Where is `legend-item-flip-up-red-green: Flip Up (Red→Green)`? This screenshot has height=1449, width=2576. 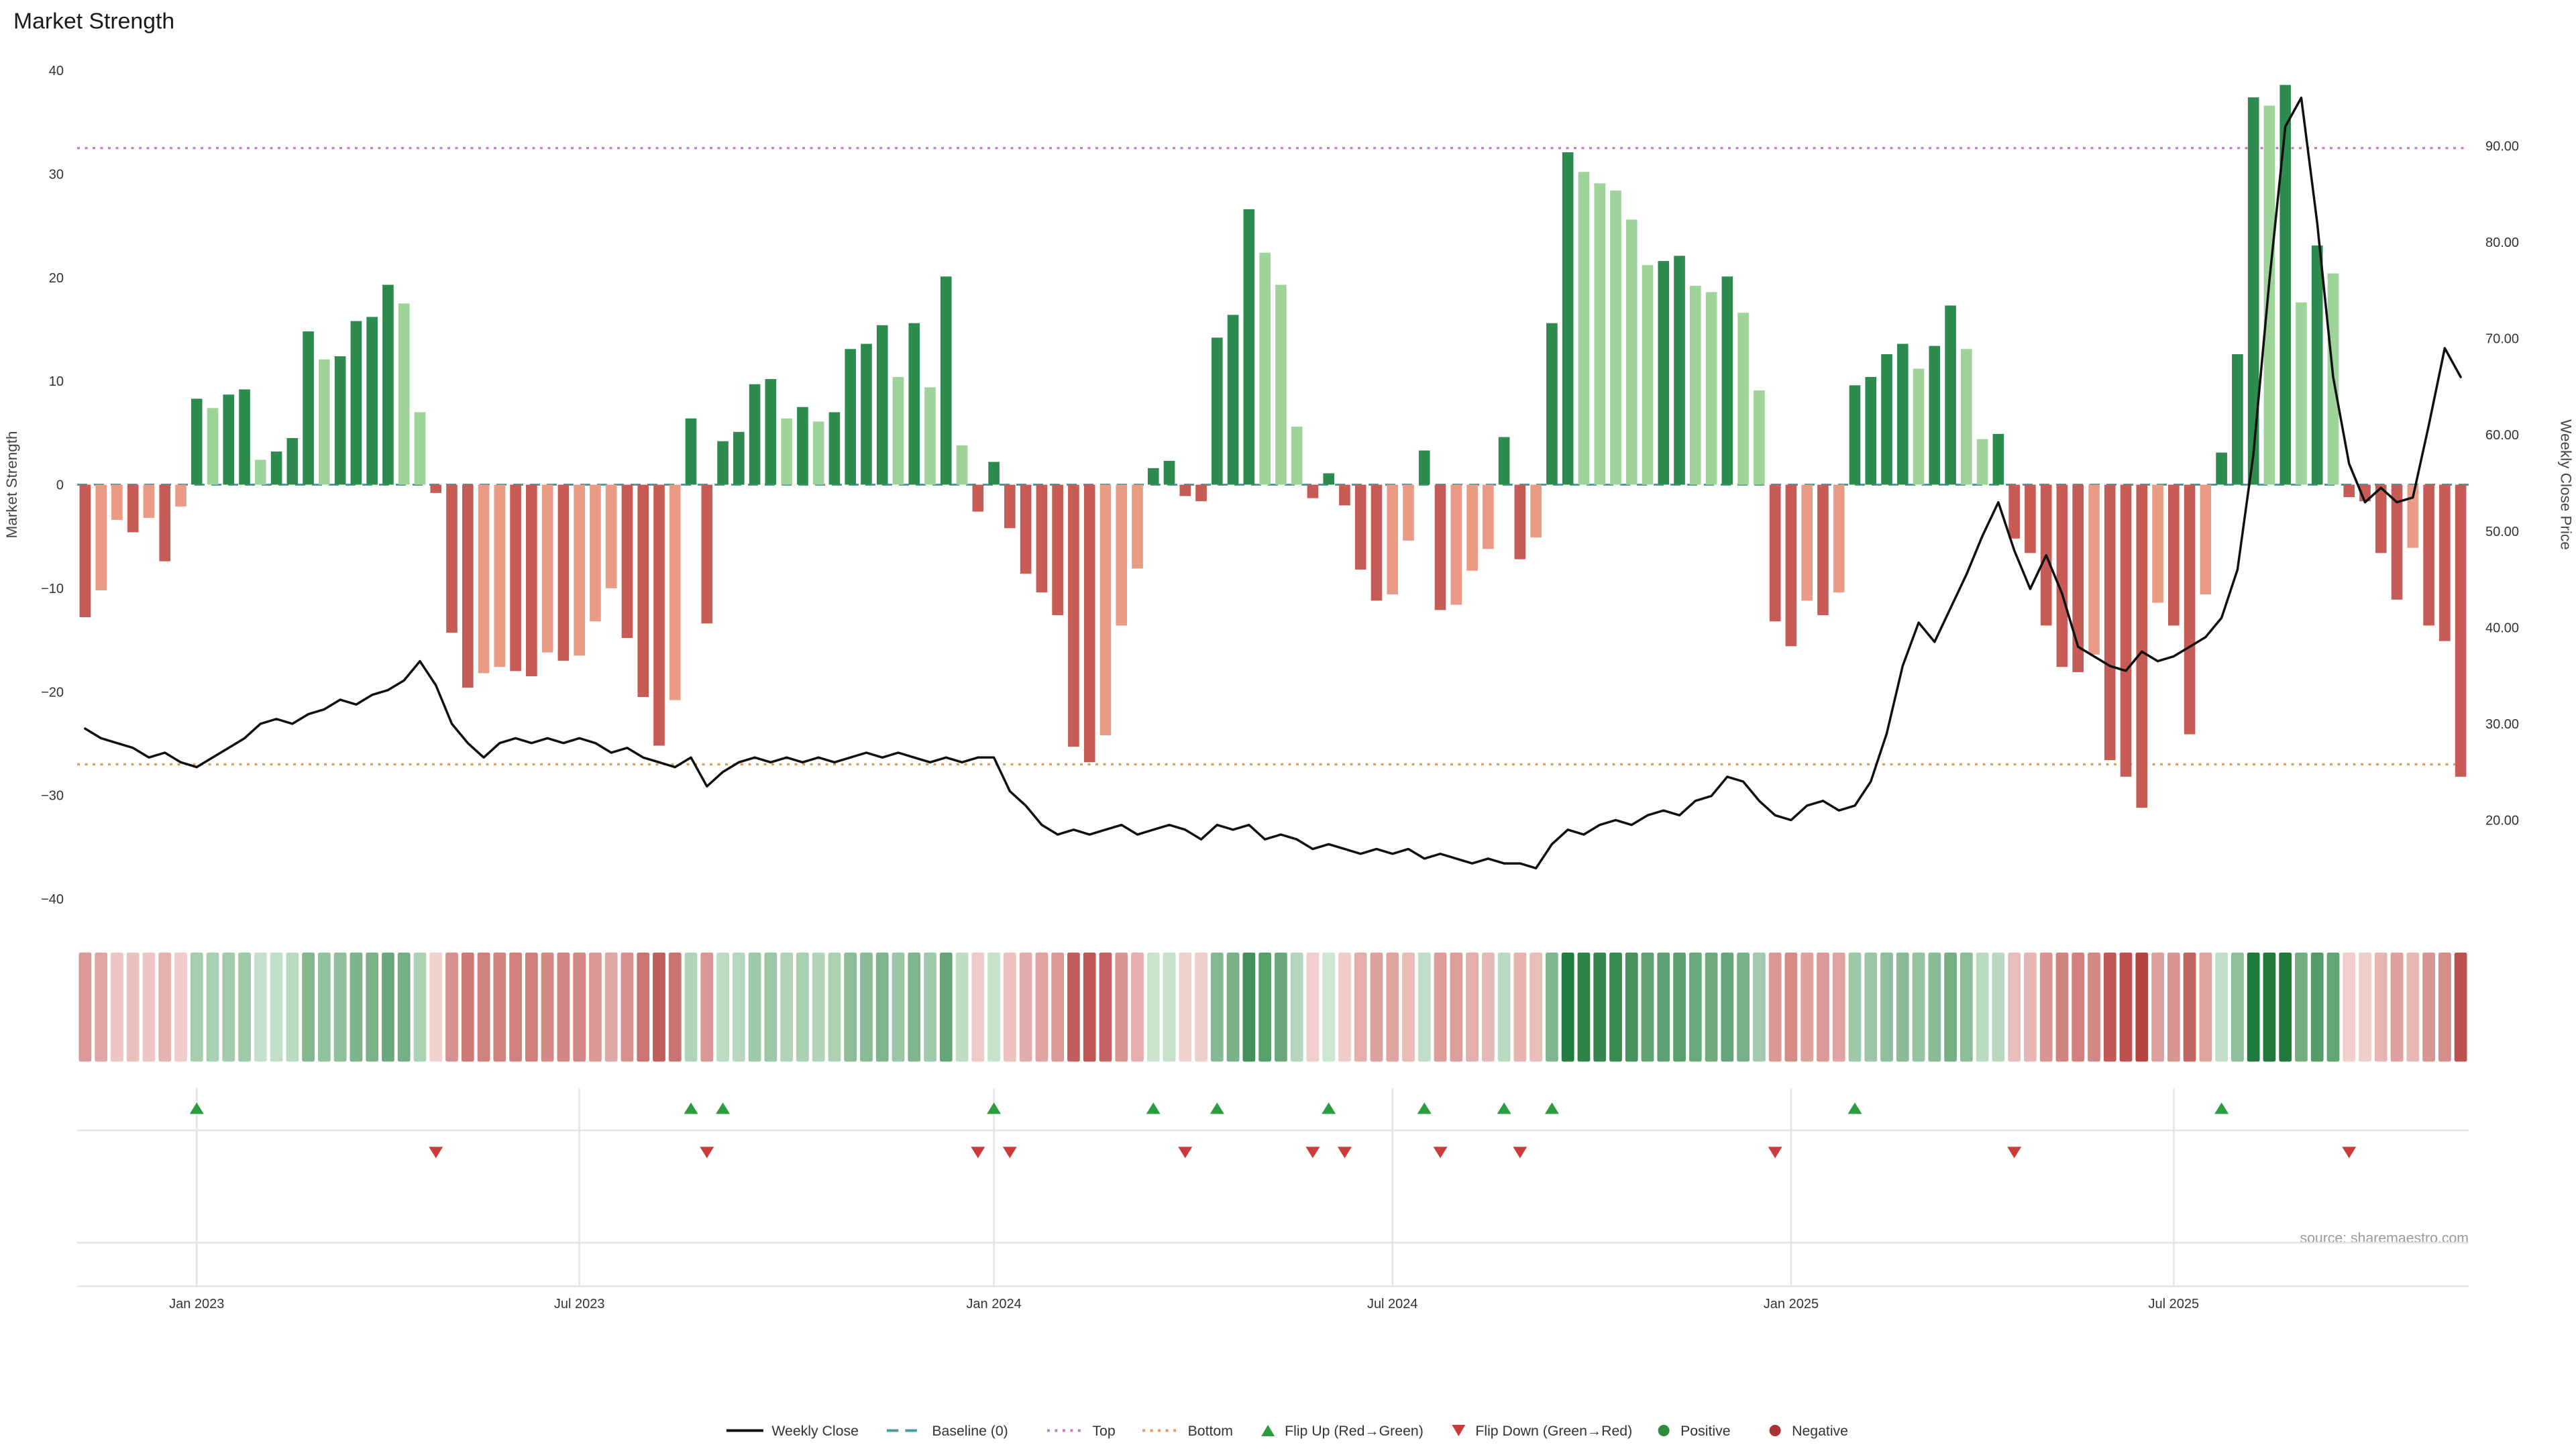
legend-item-flip-up-red-green: Flip Up (Red→Green) is located at coordinates (1342, 1431).